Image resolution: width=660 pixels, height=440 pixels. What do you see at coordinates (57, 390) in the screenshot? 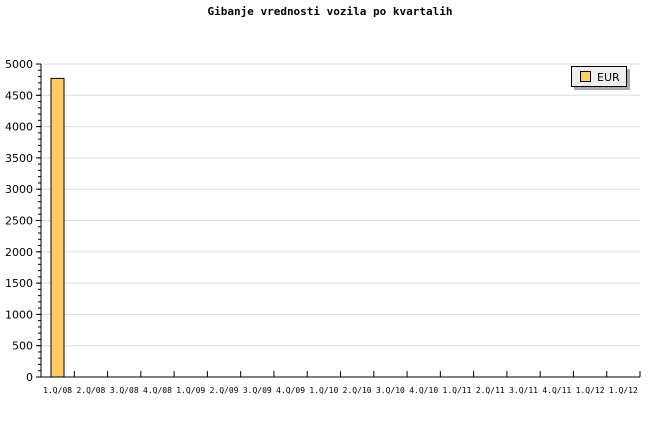
I see `x-tick-label: 1.Q/08` at bounding box center [57, 390].